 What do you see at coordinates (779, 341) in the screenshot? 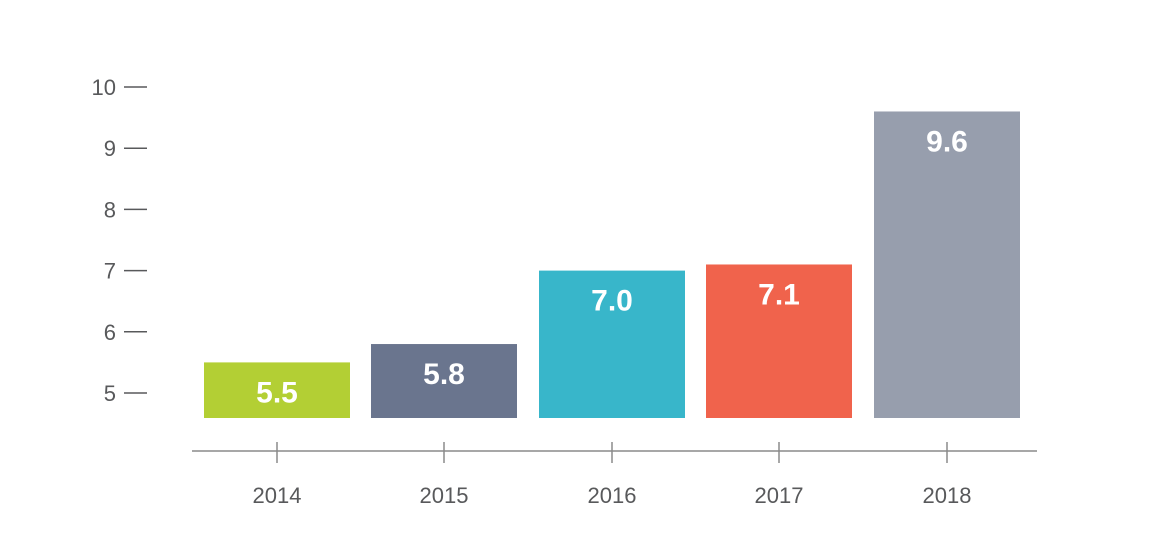
I see `bar-2017` at bounding box center [779, 341].